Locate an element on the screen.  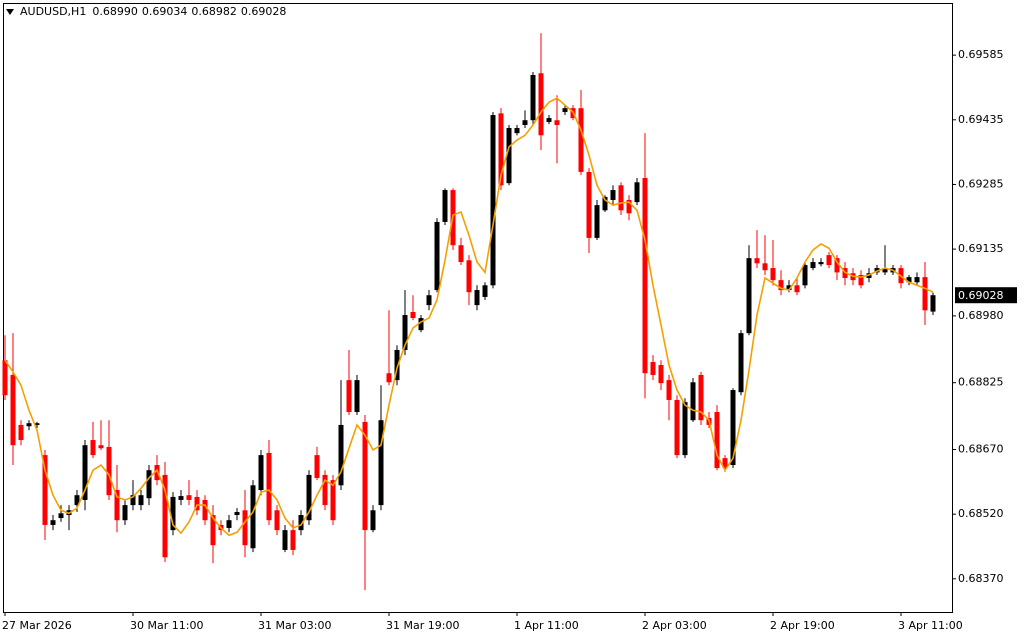
chart-header: AUDUSD,H1 0.68990 0.69034 0.68982 0.69028 is located at coordinates (153, 11).